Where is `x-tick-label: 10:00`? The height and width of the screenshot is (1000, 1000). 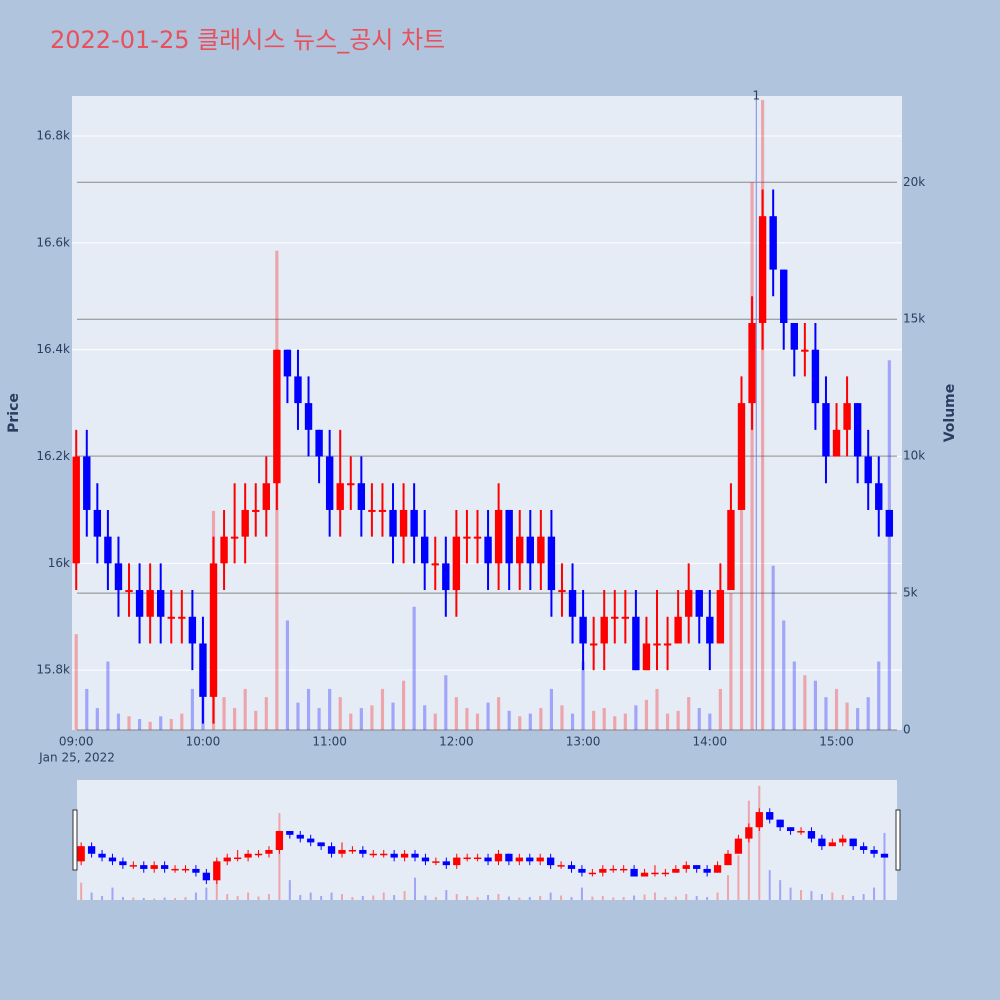 x-tick-label: 10:00 is located at coordinates (203, 742).